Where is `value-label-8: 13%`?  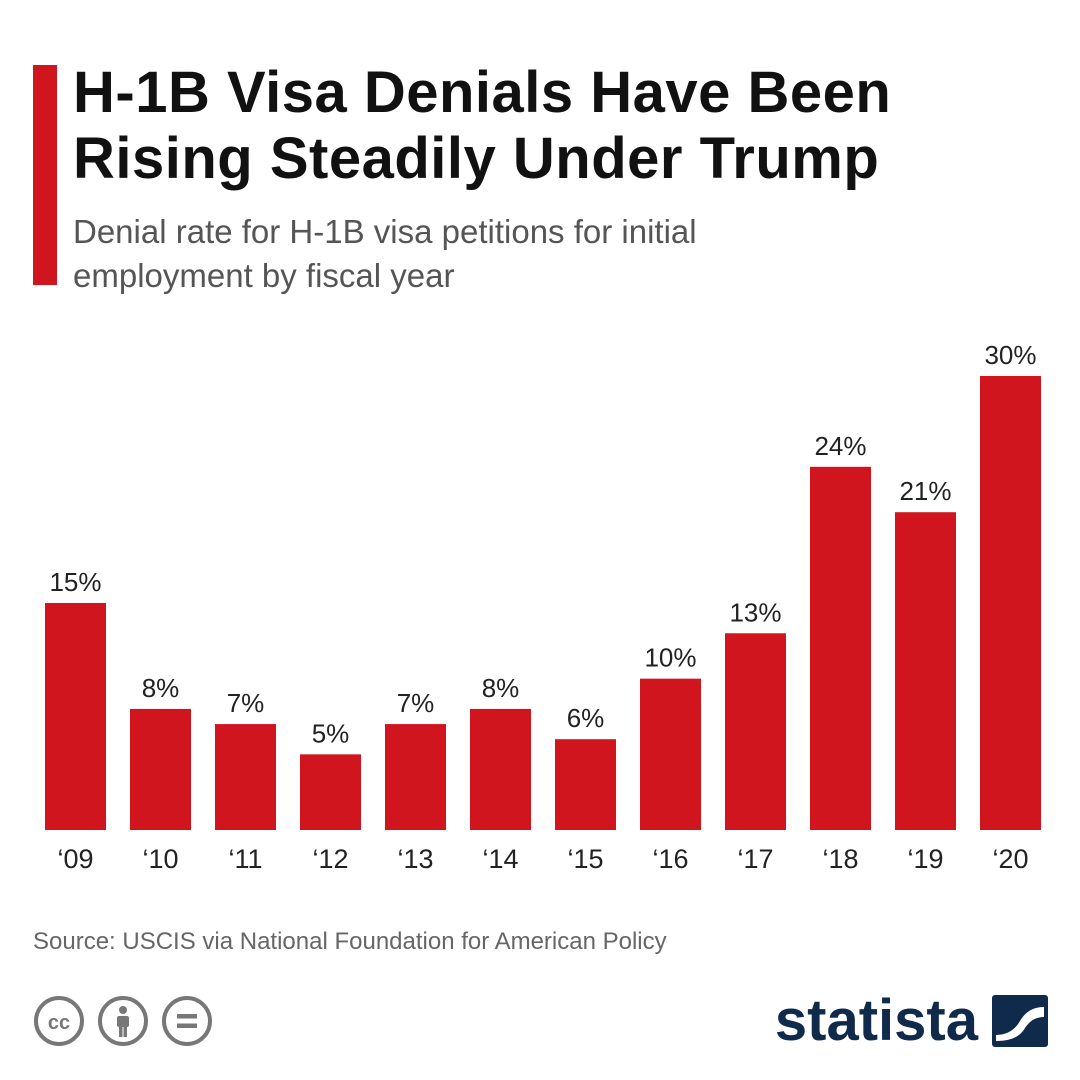 value-label-8: 13% is located at coordinates (755, 612).